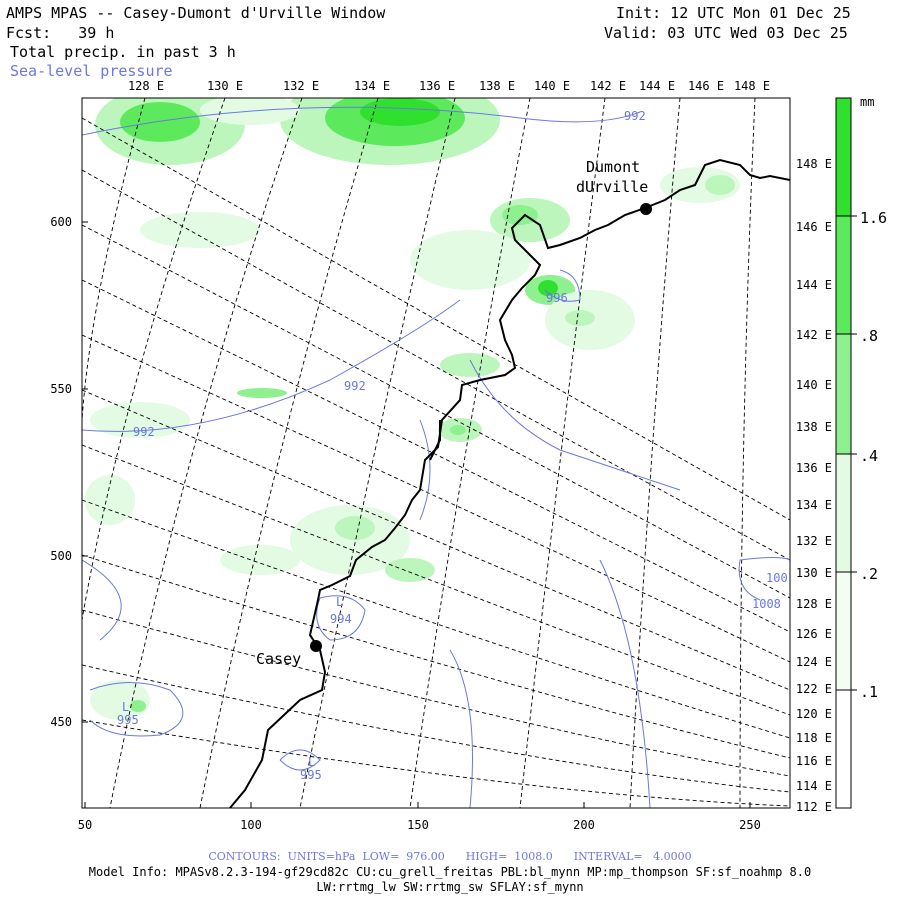 This screenshot has height=900, width=900. Describe the element at coordinates (251, 825) in the screenshot. I see `x-axis-label: 100` at that location.